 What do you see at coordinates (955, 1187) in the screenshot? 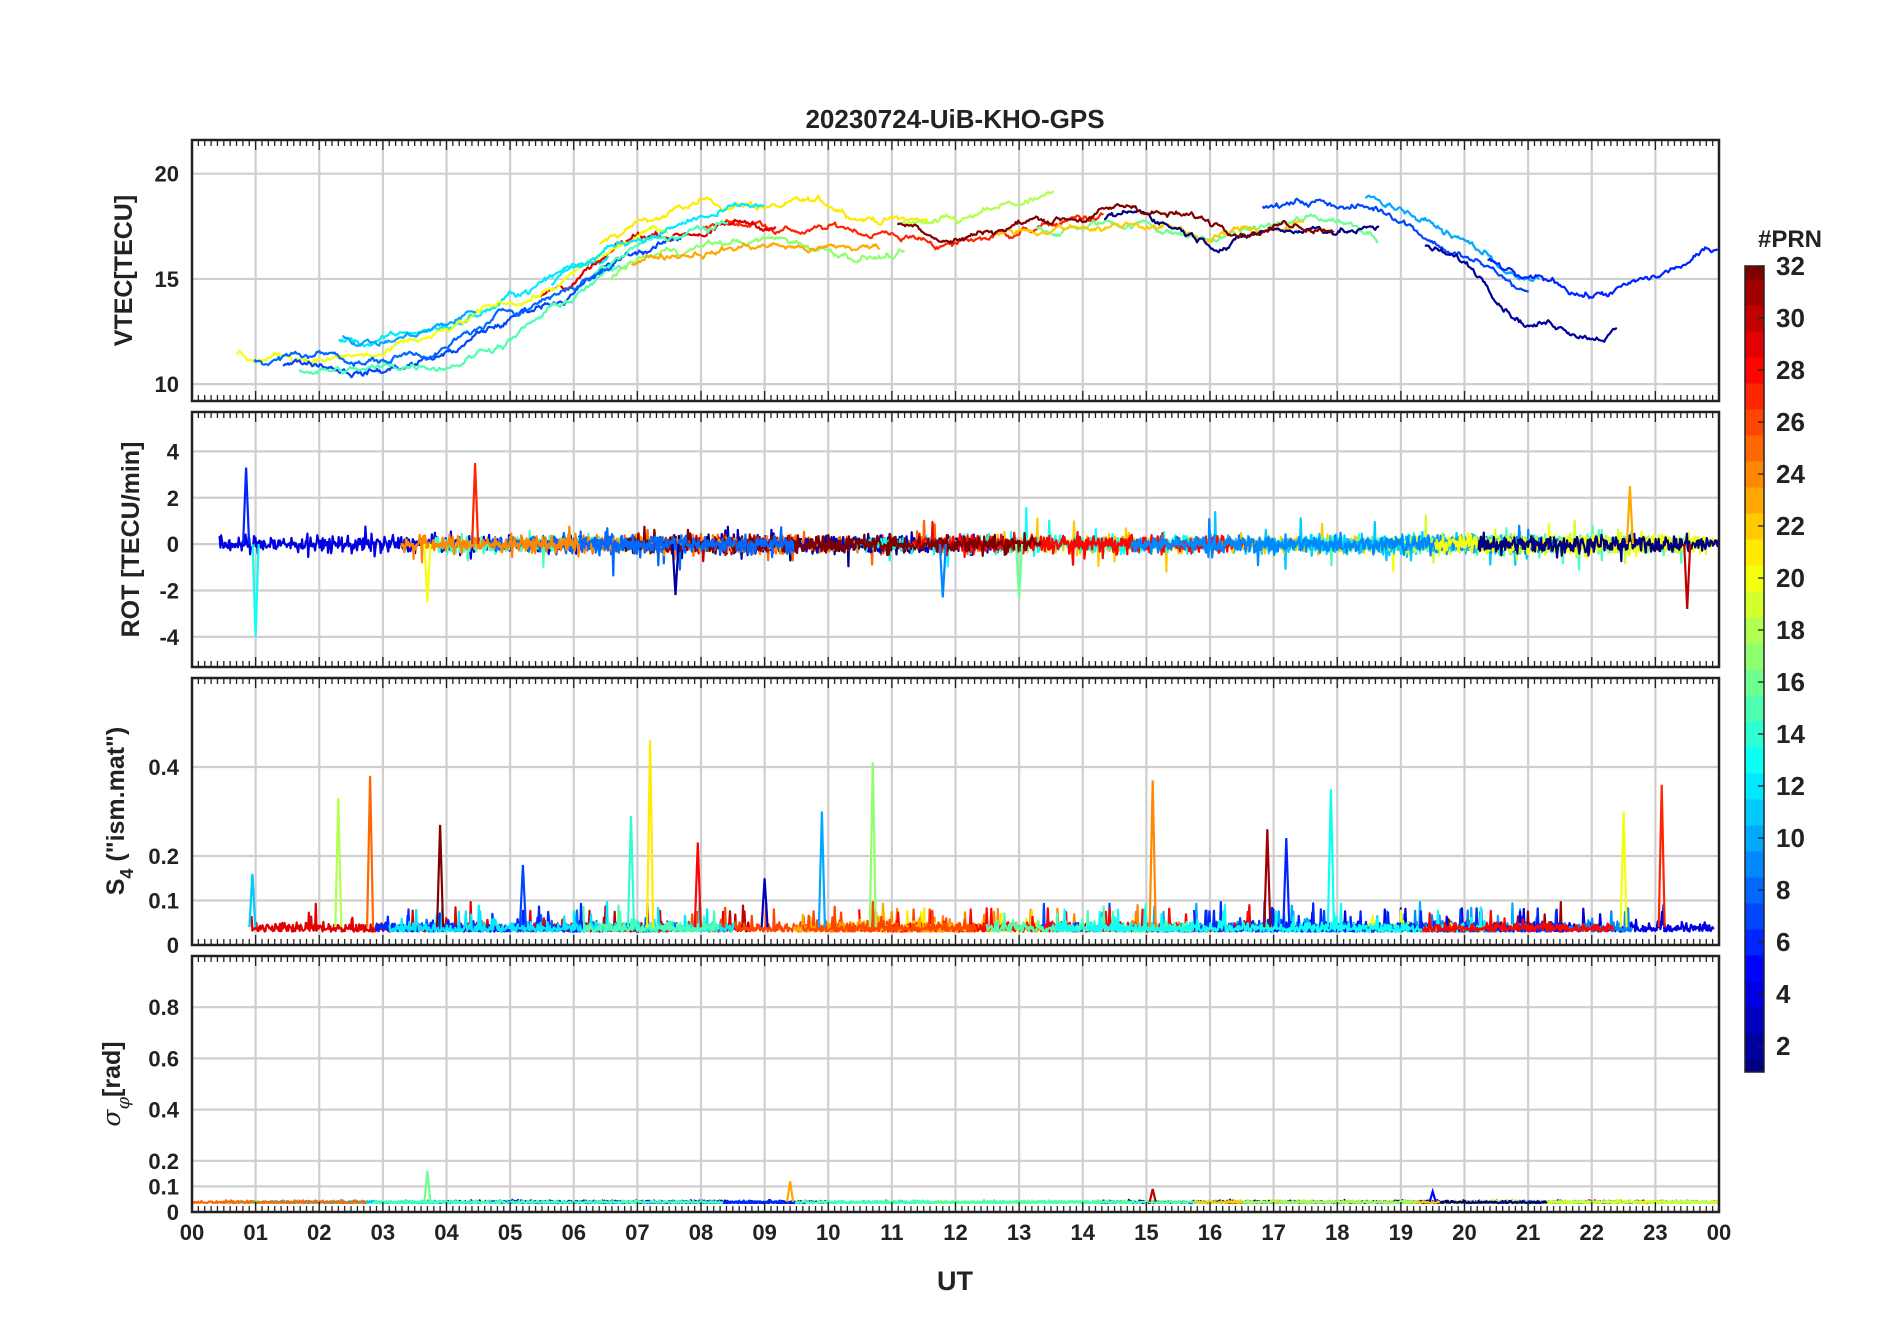
I see `sigma-phi-series` at bounding box center [955, 1187].